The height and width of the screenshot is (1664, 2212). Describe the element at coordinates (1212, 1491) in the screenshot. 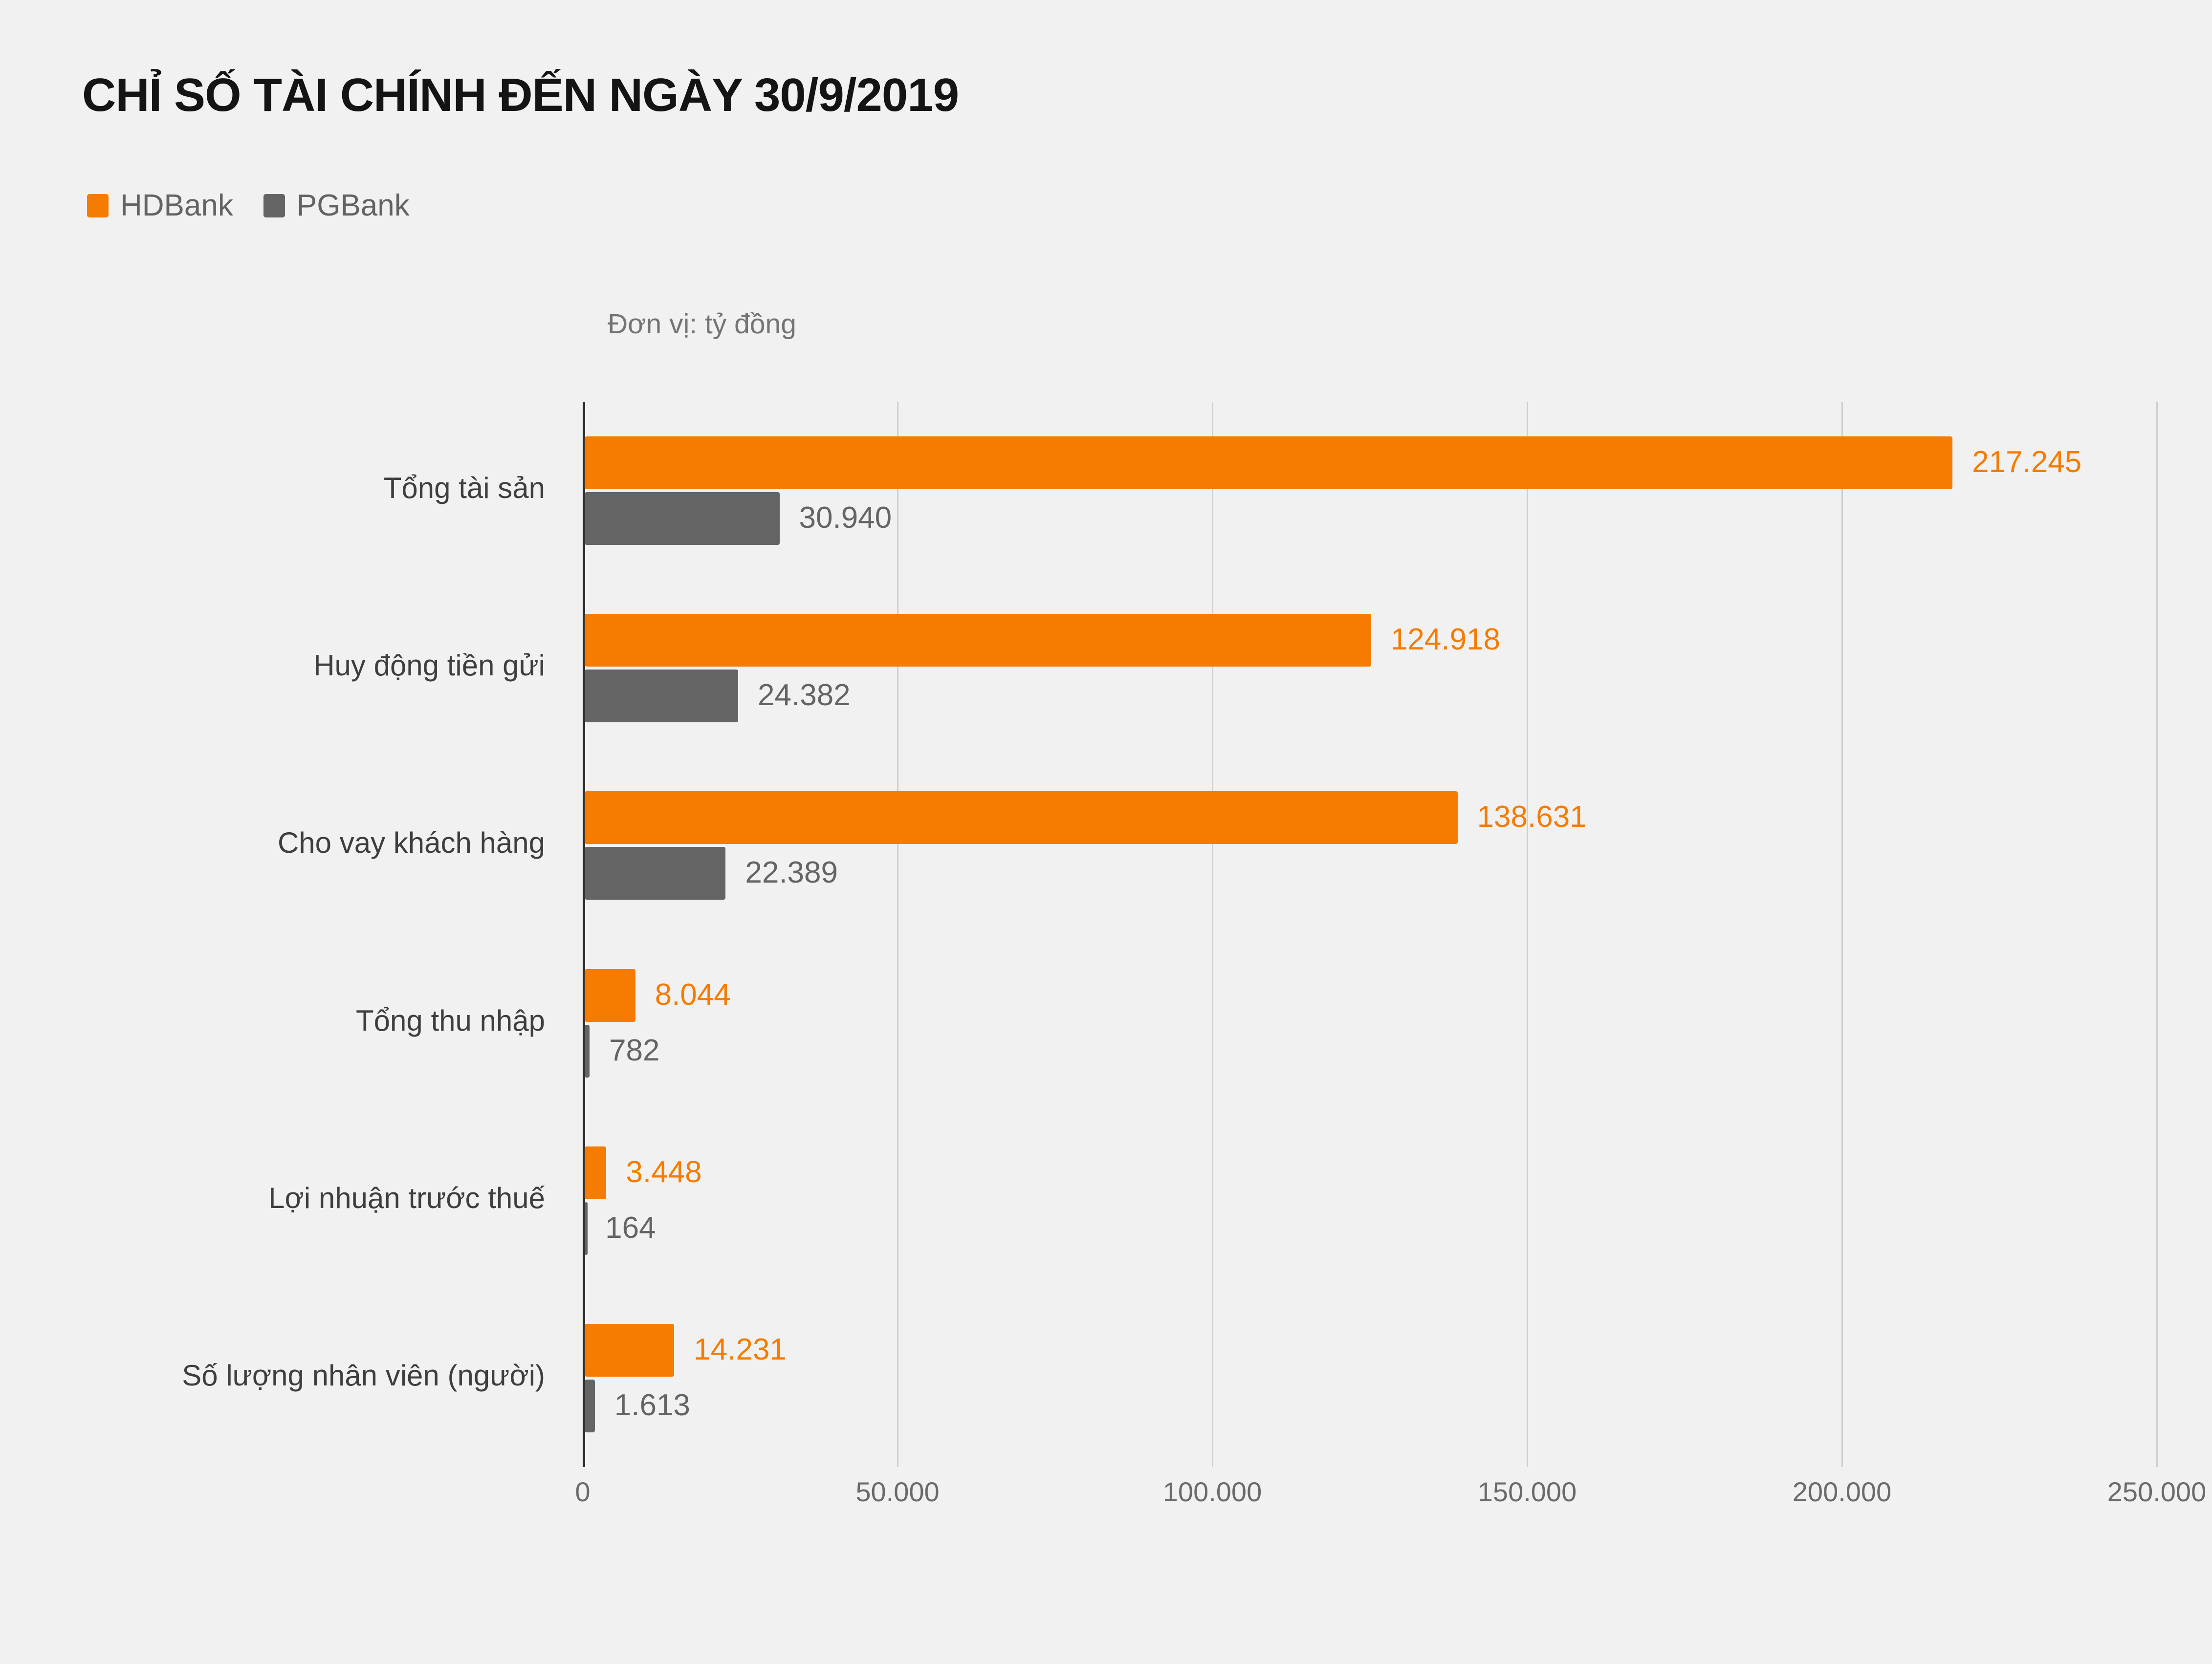

I see `x-axis-tick-label: 100.000` at that location.